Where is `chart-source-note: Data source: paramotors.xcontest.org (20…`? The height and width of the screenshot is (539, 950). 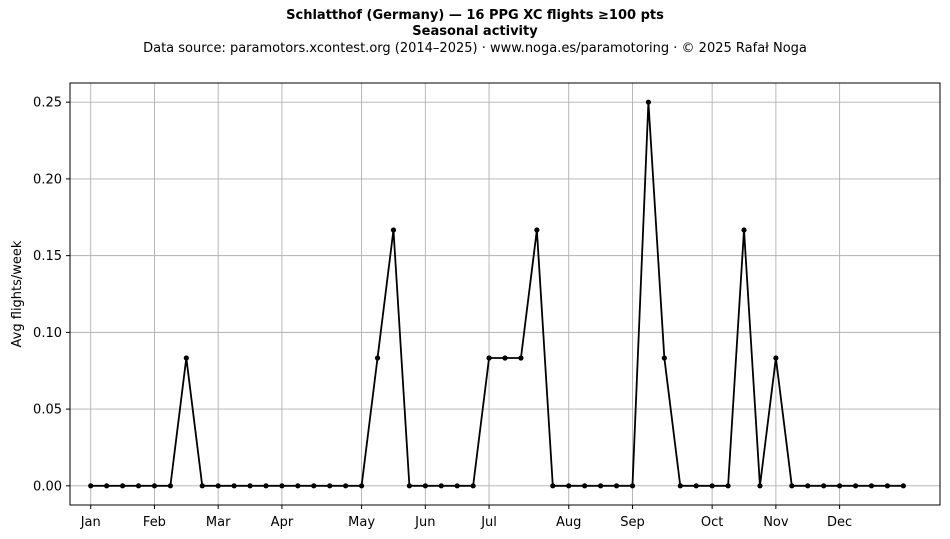
chart-source-note: Data source: paramotors.xcontest.org (20… is located at coordinates (475, 48).